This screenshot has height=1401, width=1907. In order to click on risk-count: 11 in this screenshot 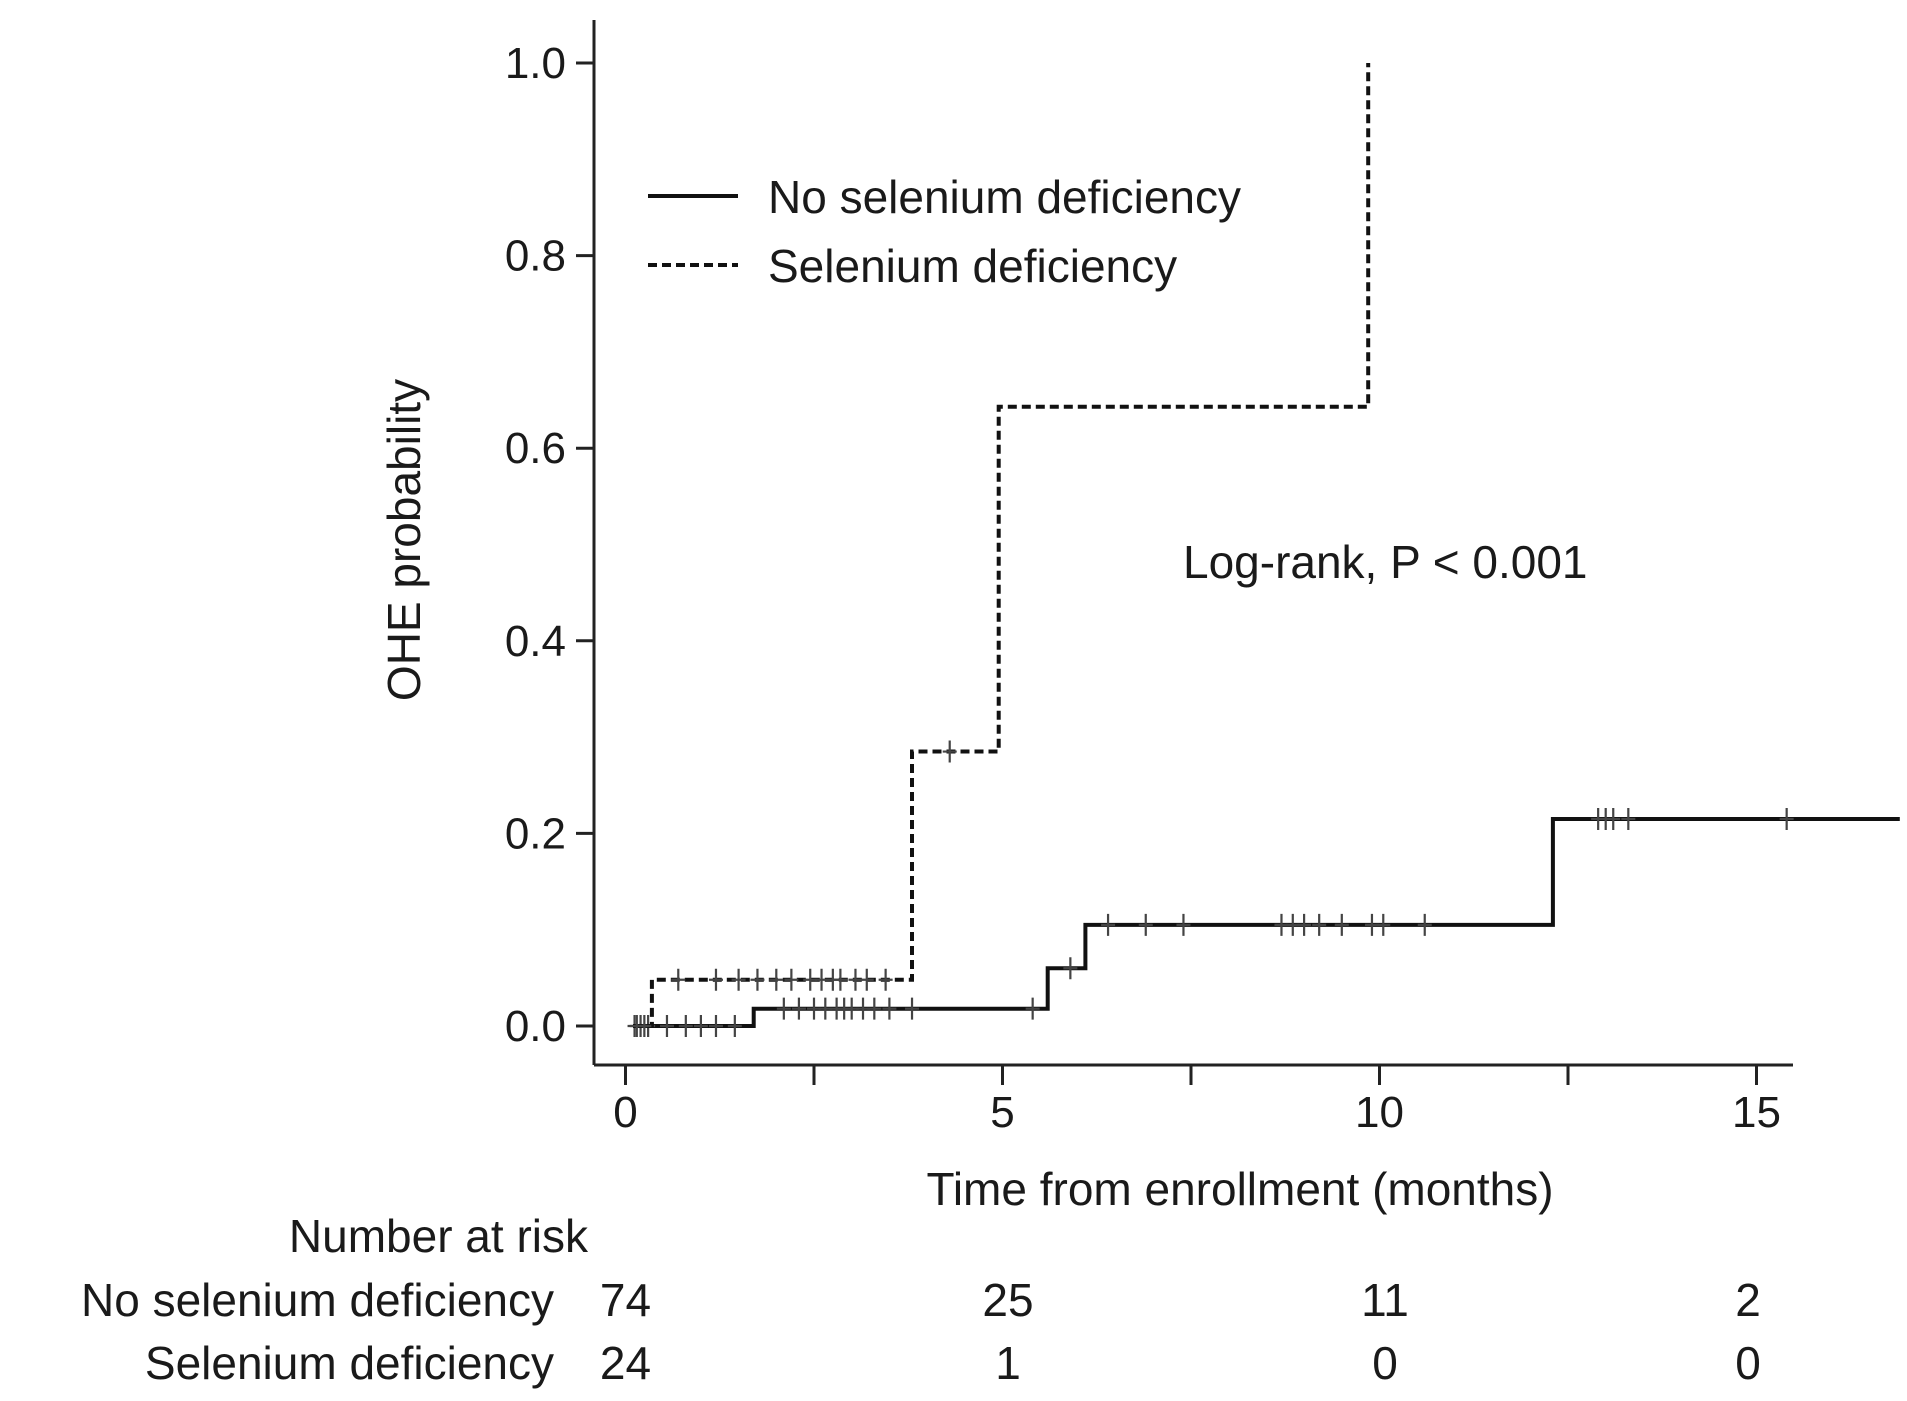, I will do `click(1385, 1300)`.